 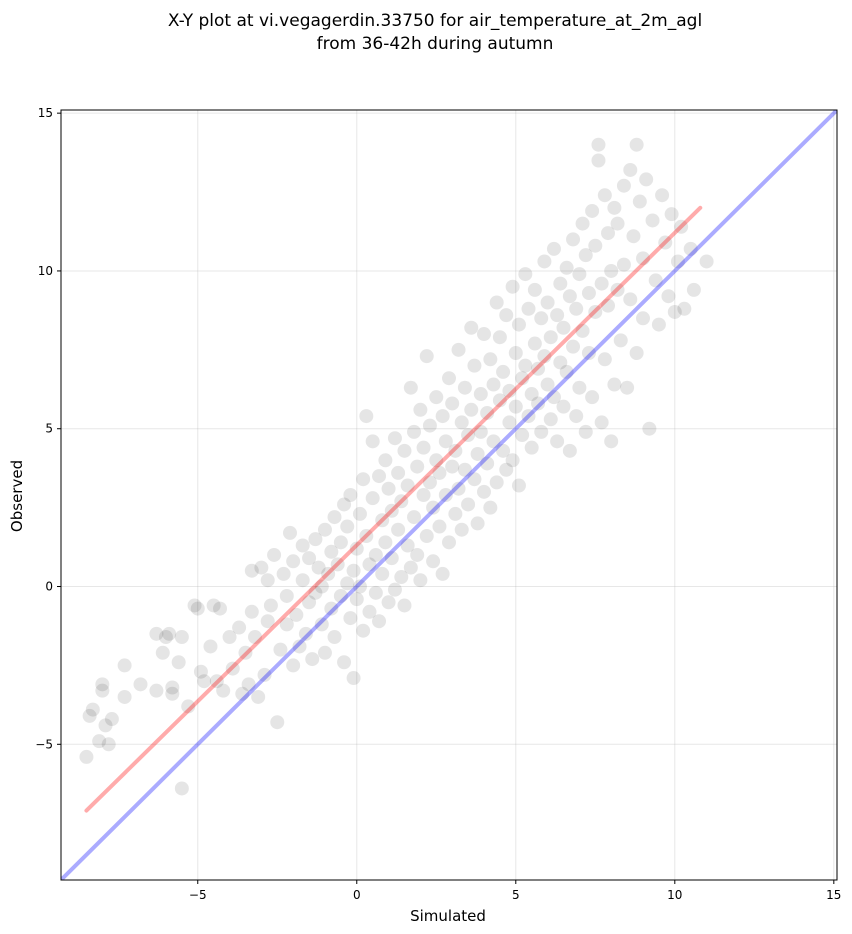 I want to click on x-axis-label: Simulated, so click(x=448, y=916).